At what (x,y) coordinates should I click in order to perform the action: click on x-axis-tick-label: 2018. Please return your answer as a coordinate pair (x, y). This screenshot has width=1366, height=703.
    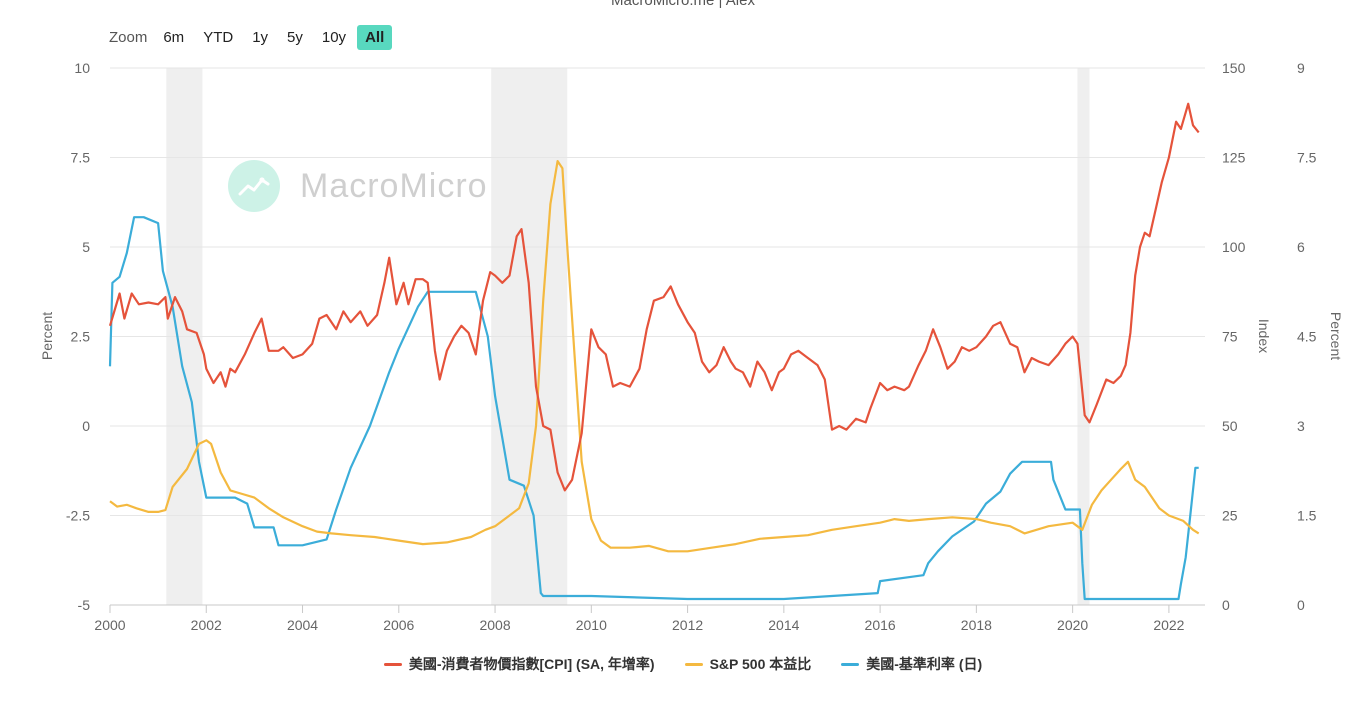
    Looking at the image, I should click on (976, 625).